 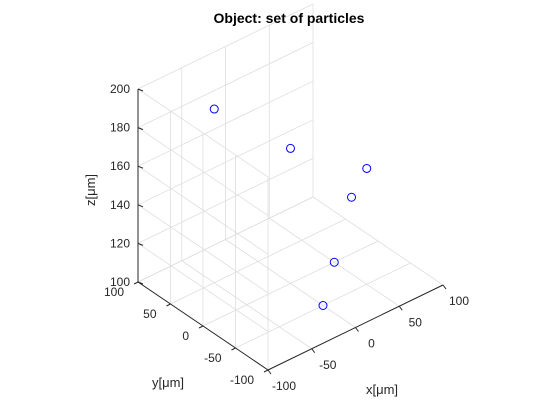 What do you see at coordinates (120, 282) in the screenshot?
I see `z-tick-label: 100` at bounding box center [120, 282].